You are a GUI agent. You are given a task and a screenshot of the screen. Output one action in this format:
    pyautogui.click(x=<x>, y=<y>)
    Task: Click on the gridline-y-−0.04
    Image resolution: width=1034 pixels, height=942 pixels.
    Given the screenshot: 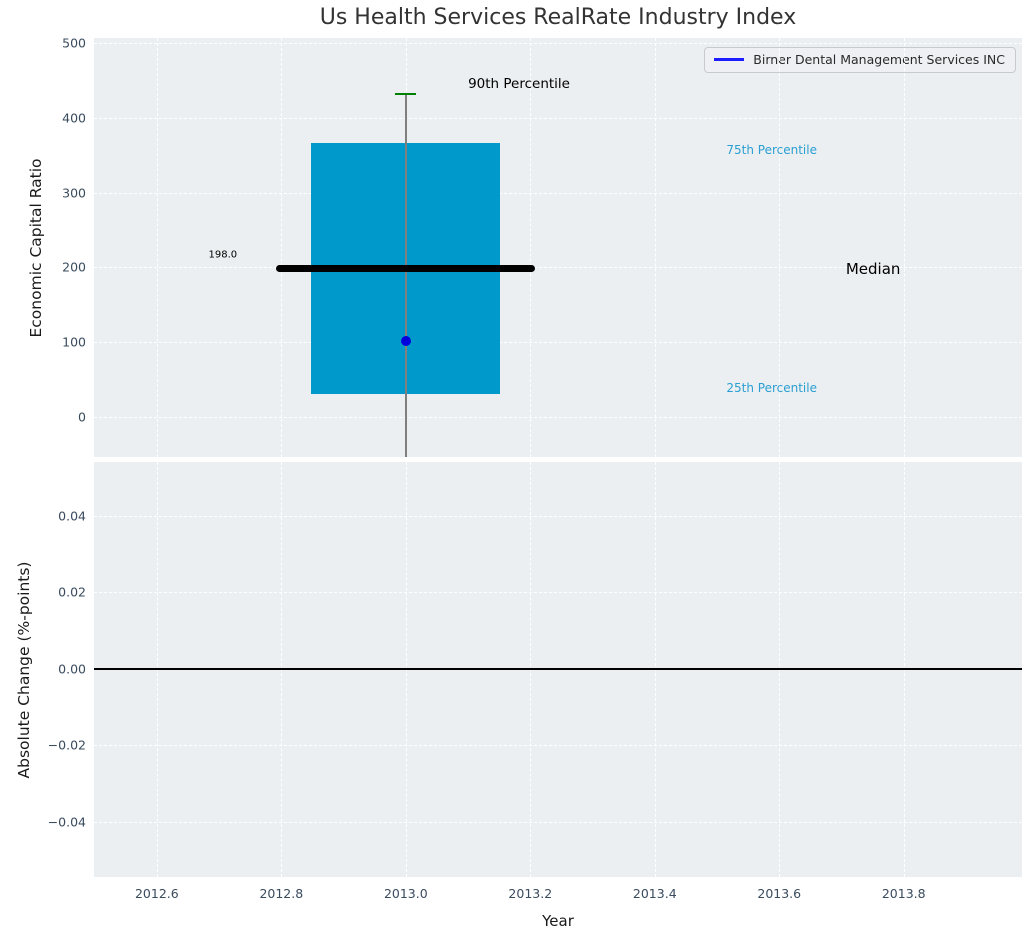 What is the action you would take?
    pyautogui.click(x=558, y=822)
    